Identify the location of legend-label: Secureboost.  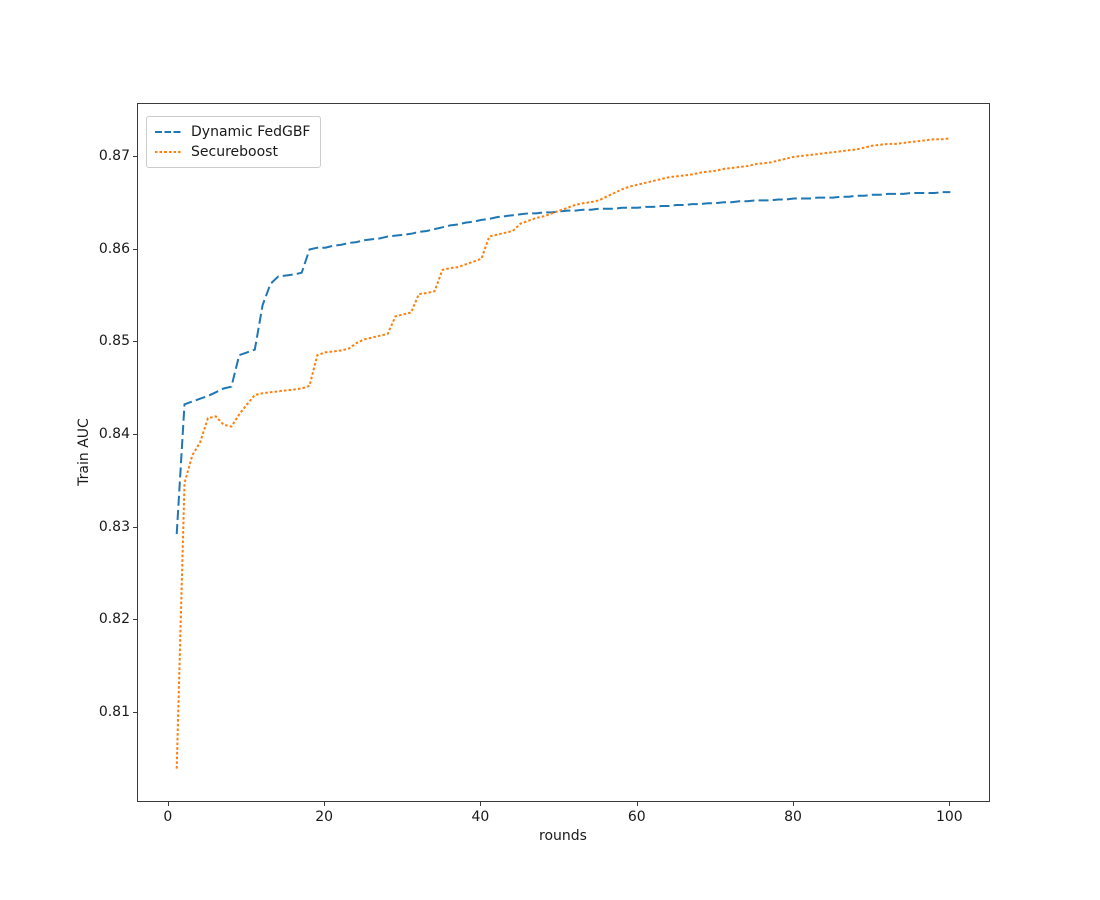
(234, 152).